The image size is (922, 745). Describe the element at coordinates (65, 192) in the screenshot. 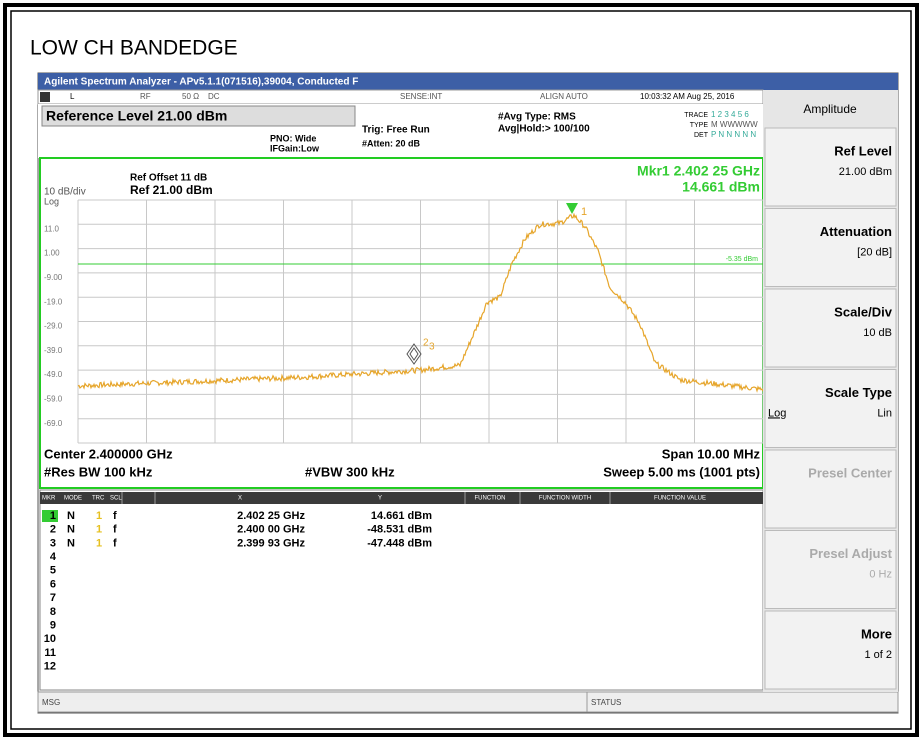

I see `scale: 10 dB/div` at that location.